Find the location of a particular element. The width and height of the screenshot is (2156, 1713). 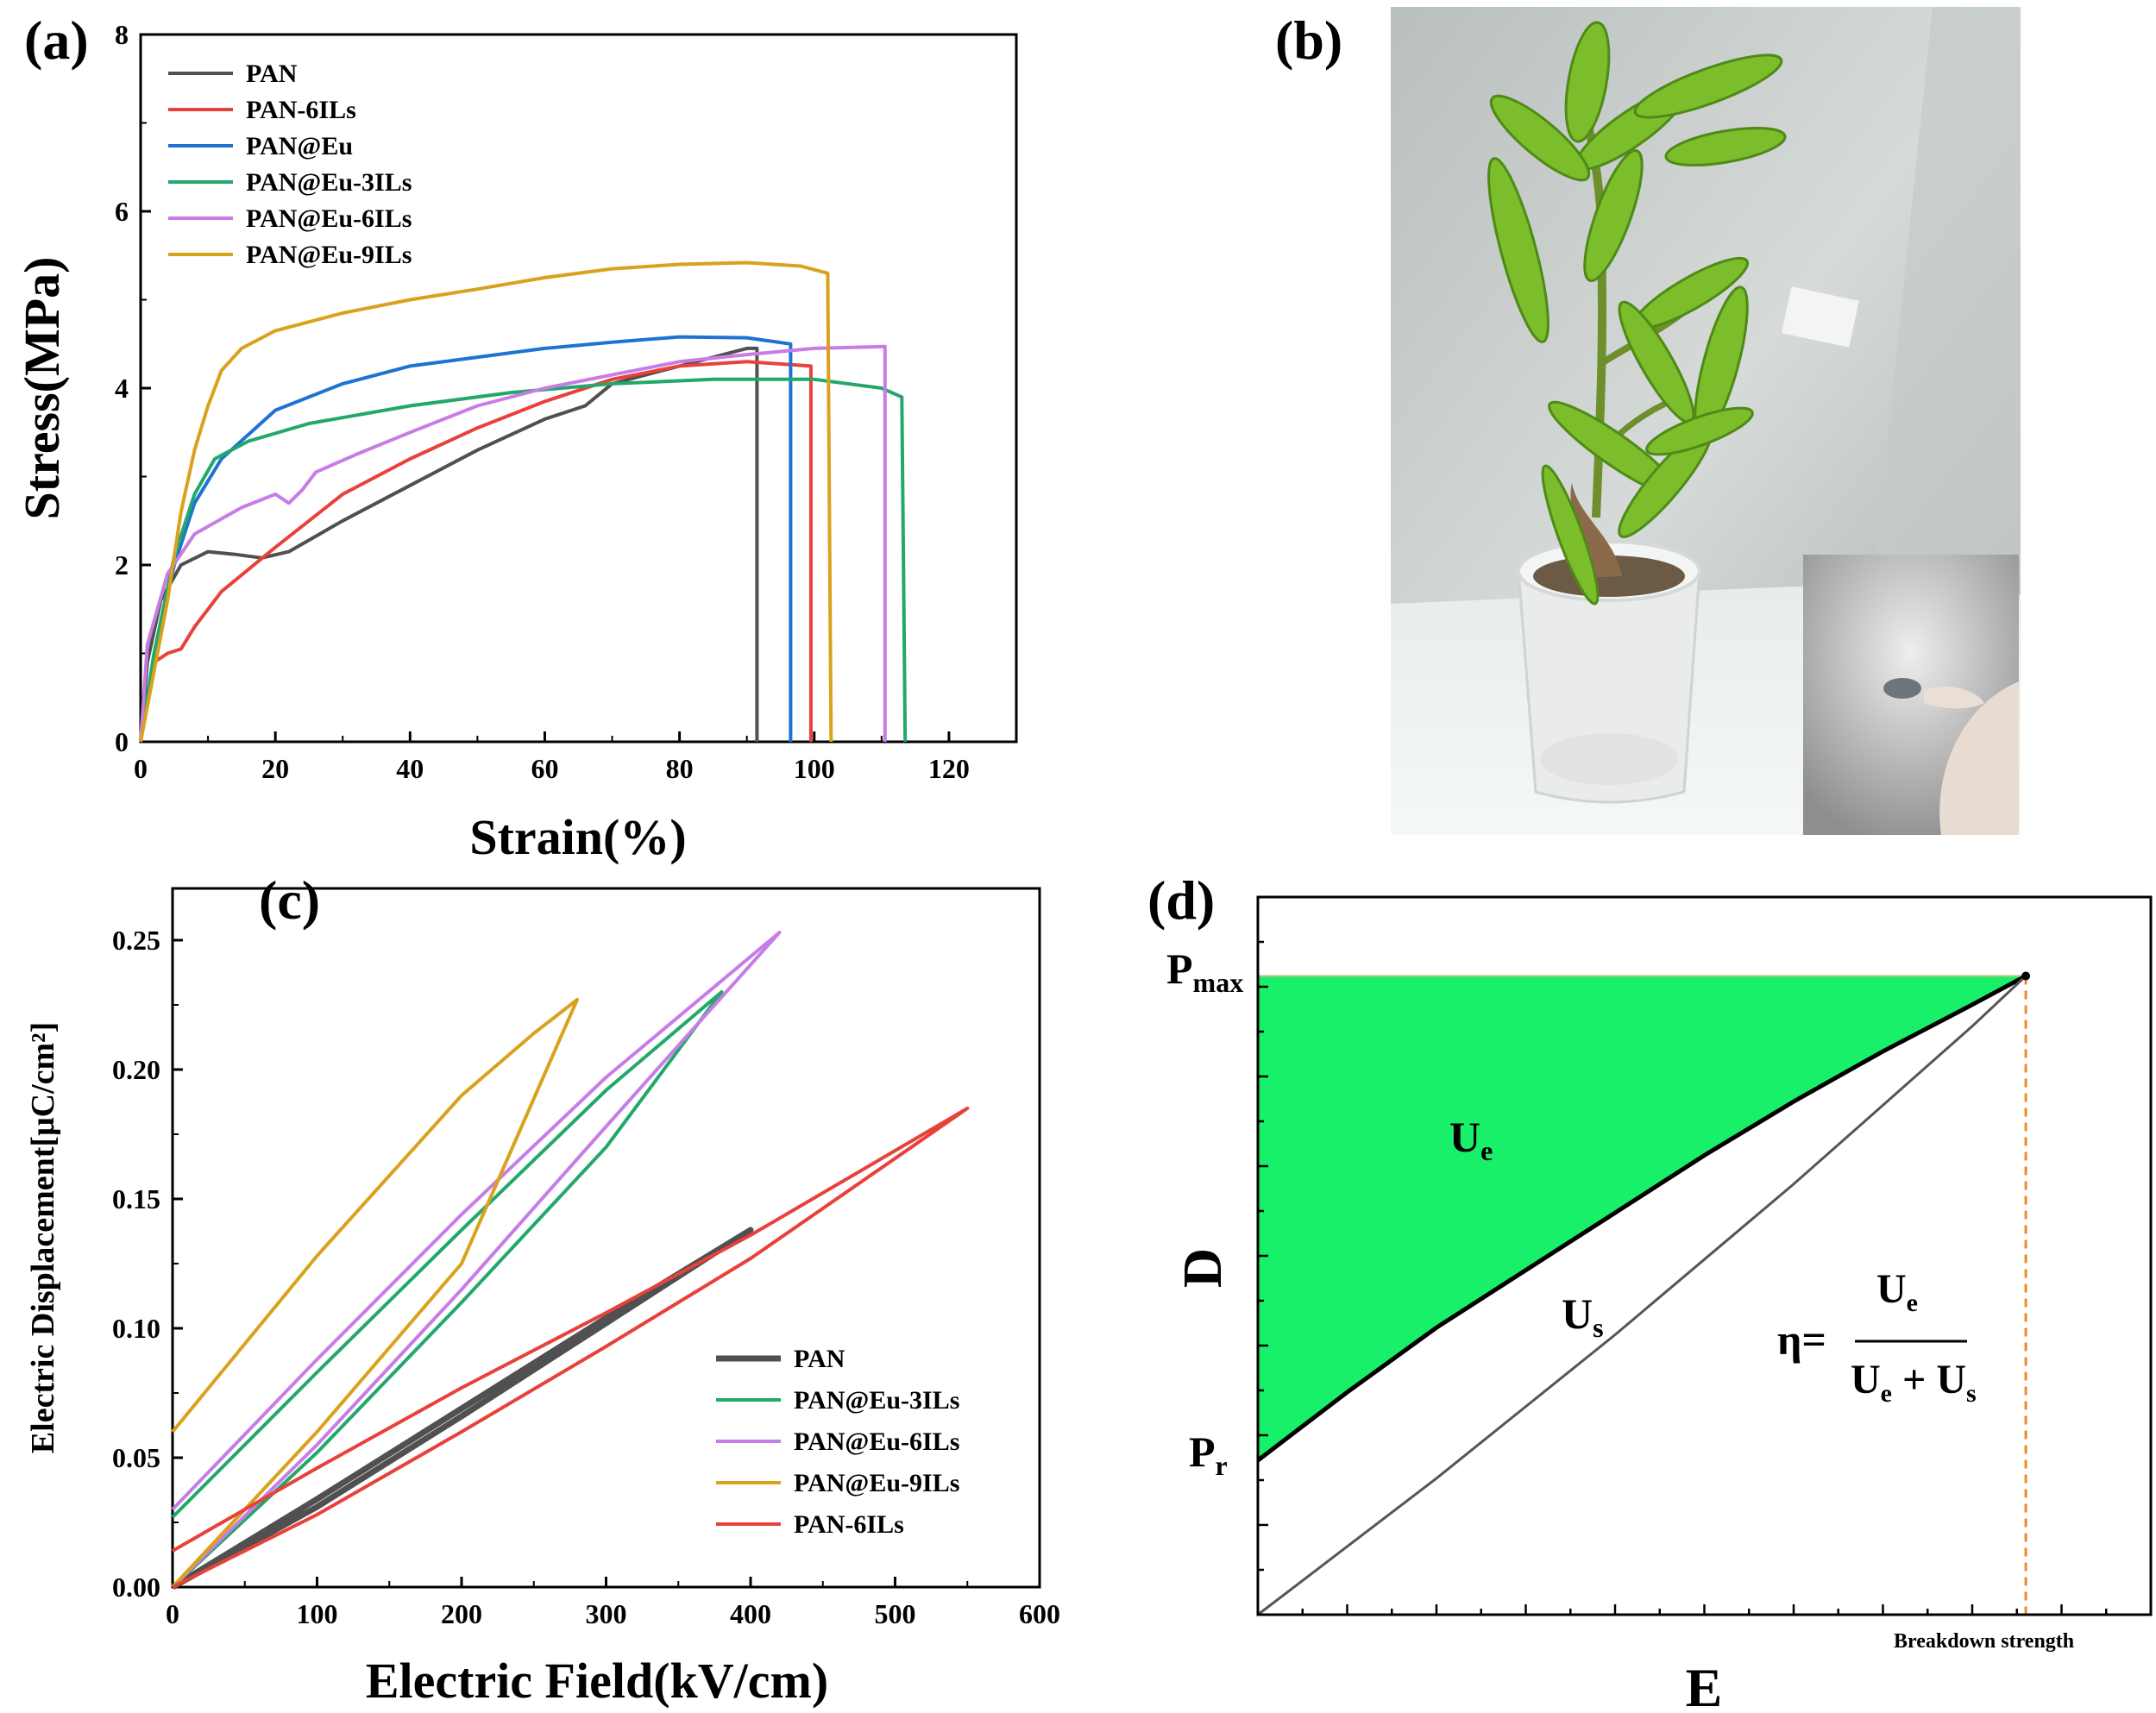

ue-label: Ue is located at coordinates (1471, 1139).